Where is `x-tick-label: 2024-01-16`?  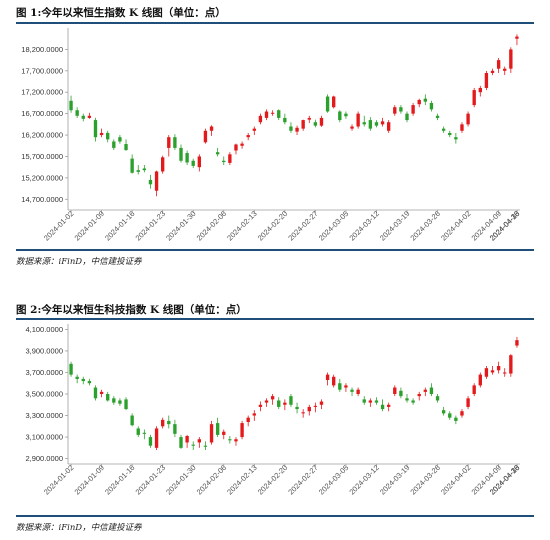 x-tick-label: 2024-01-16 is located at coordinates (119, 479).